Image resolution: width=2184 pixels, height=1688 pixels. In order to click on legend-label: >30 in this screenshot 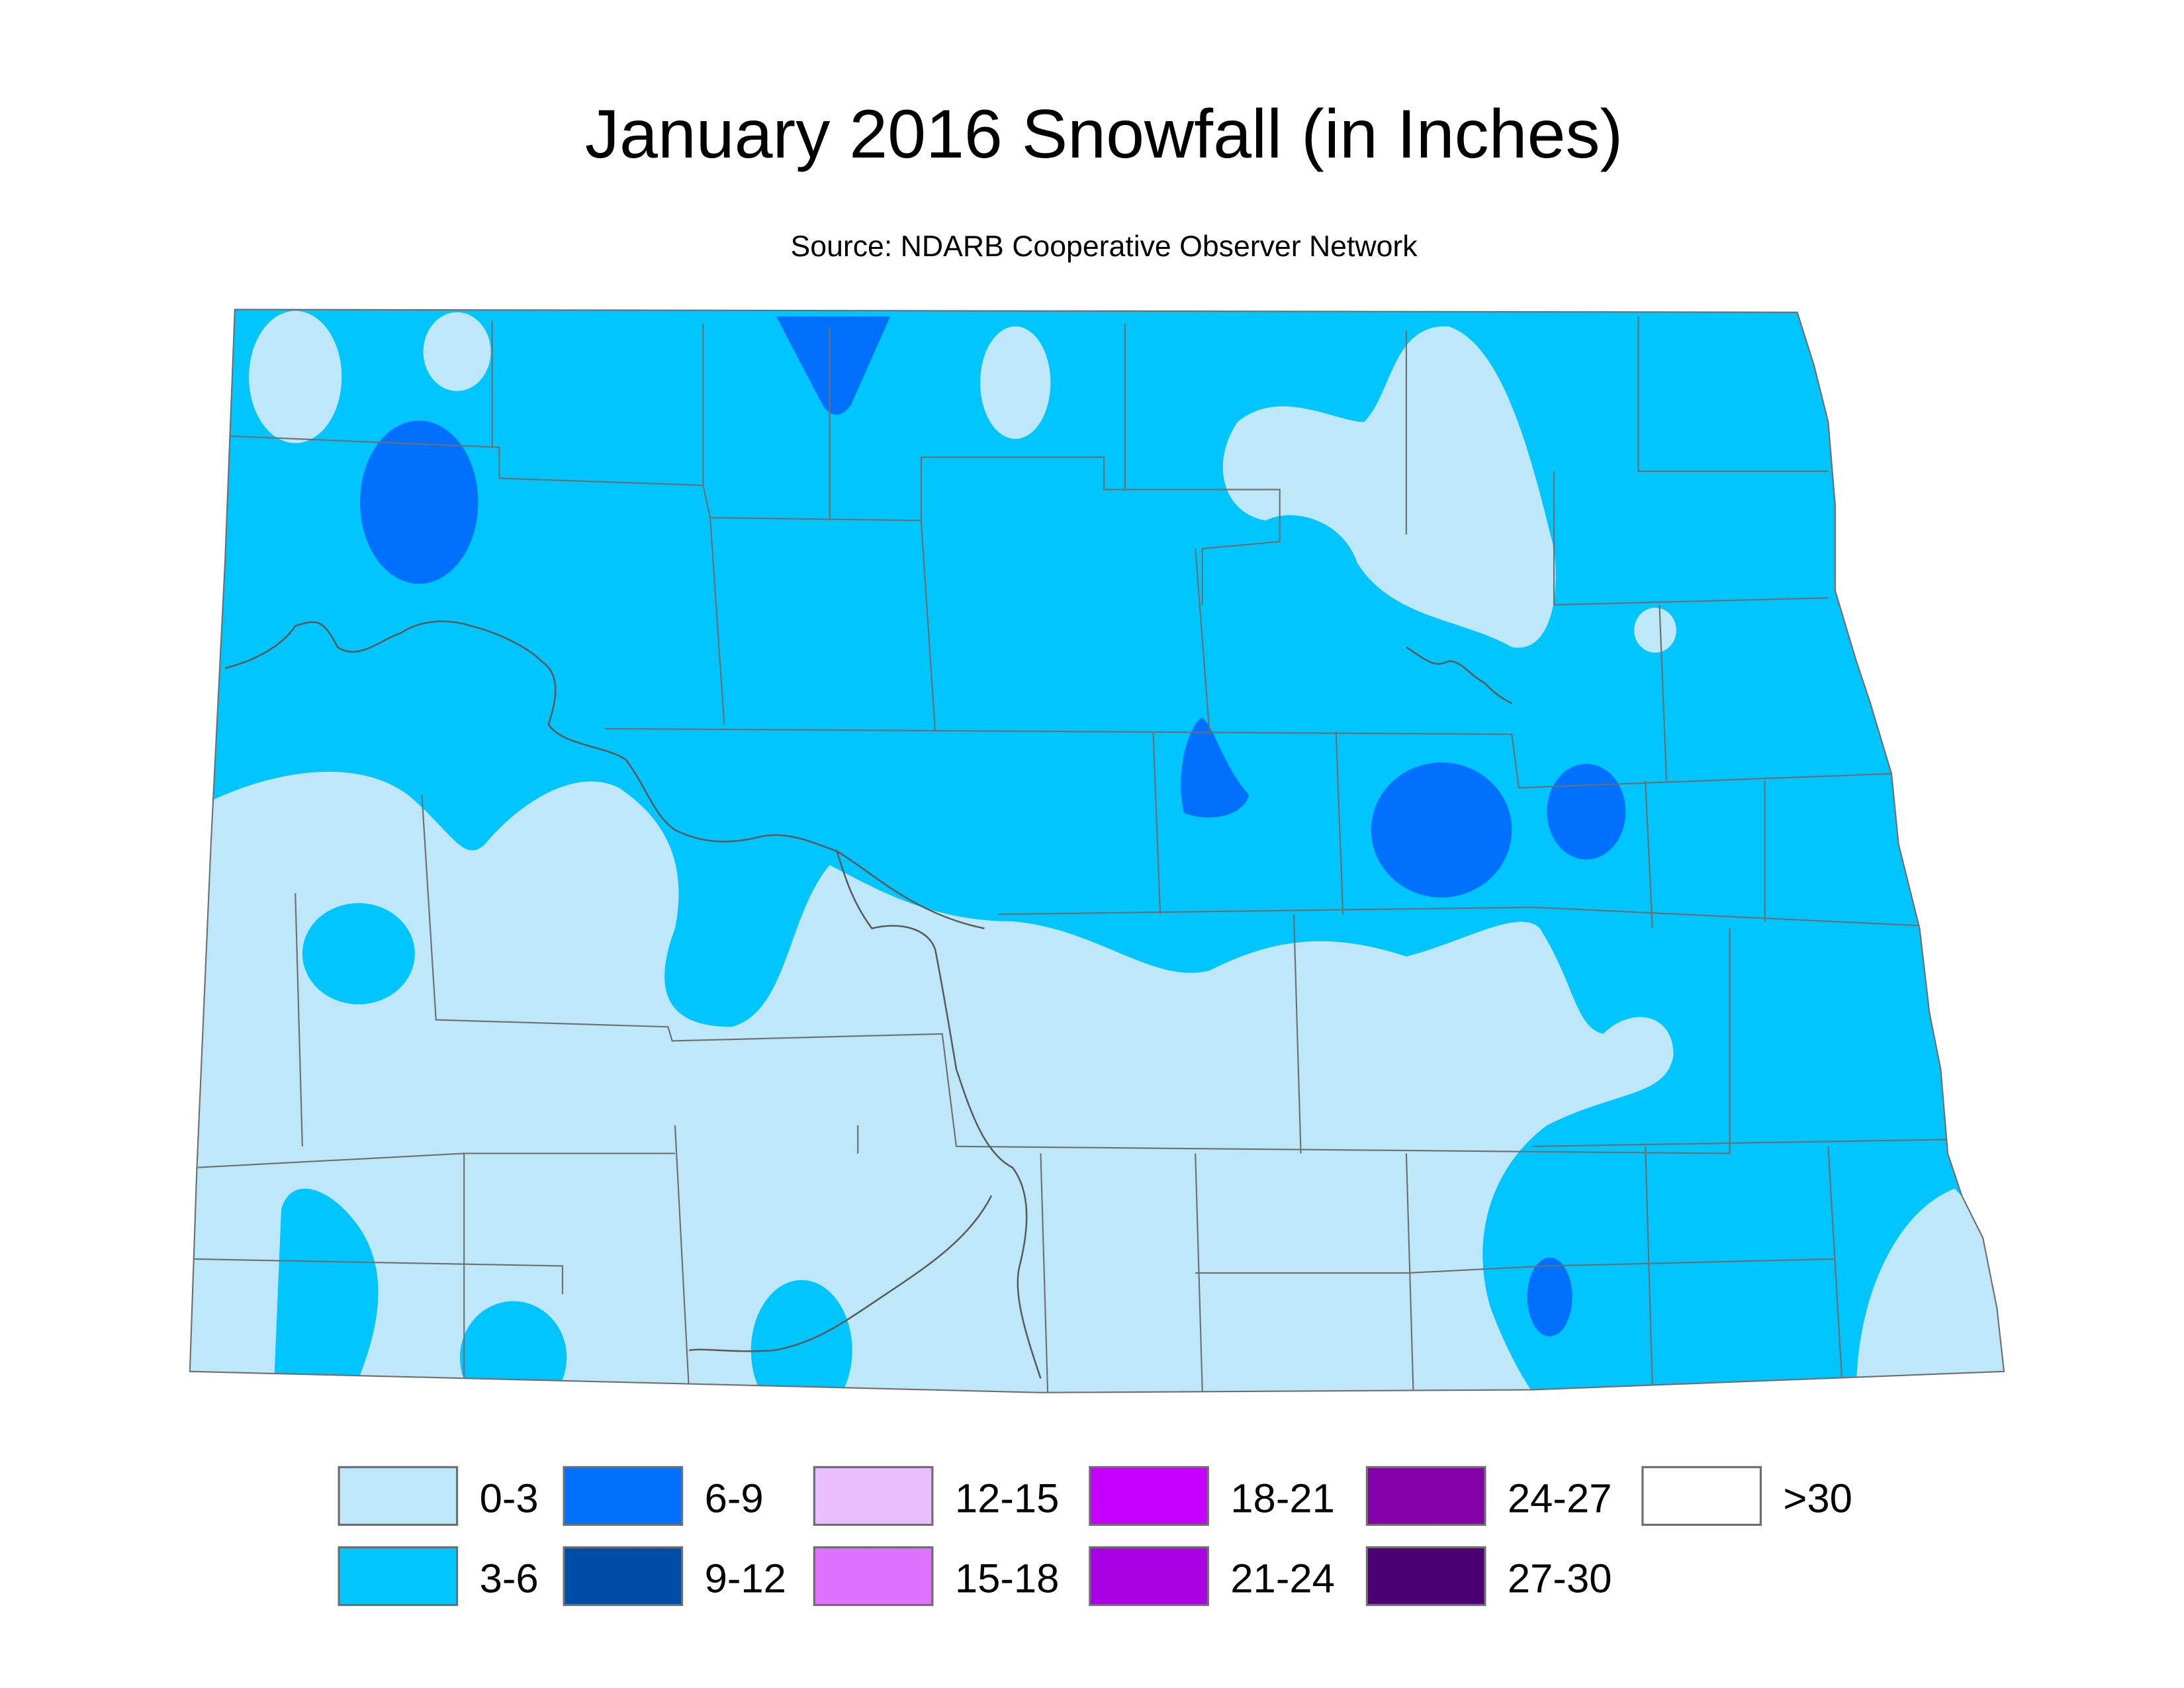, I will do `click(1817, 1498)`.